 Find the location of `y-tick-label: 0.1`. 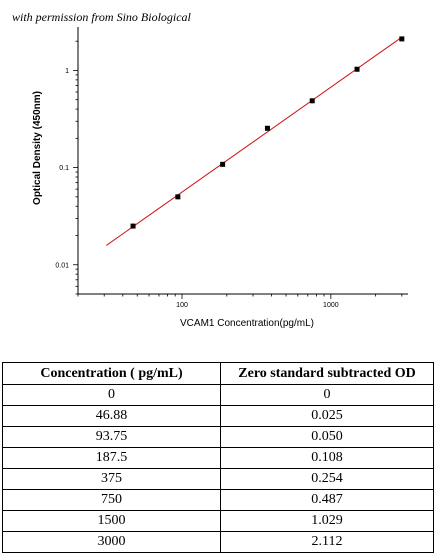

y-tick-label: 0.1 is located at coordinates (64, 168).